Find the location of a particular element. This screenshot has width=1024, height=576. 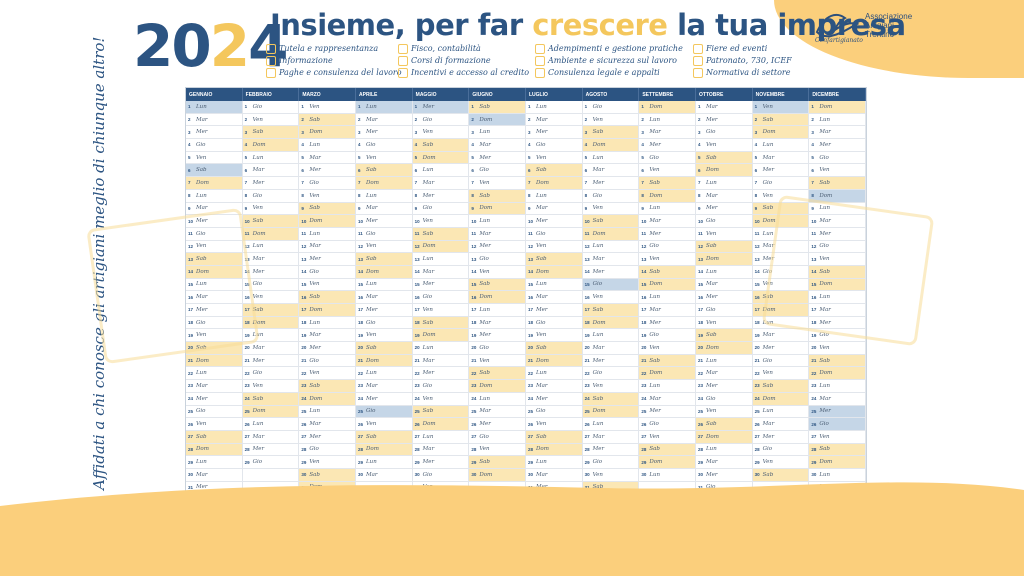

day-cell: 21 Mer is located at coordinates (271, 361).